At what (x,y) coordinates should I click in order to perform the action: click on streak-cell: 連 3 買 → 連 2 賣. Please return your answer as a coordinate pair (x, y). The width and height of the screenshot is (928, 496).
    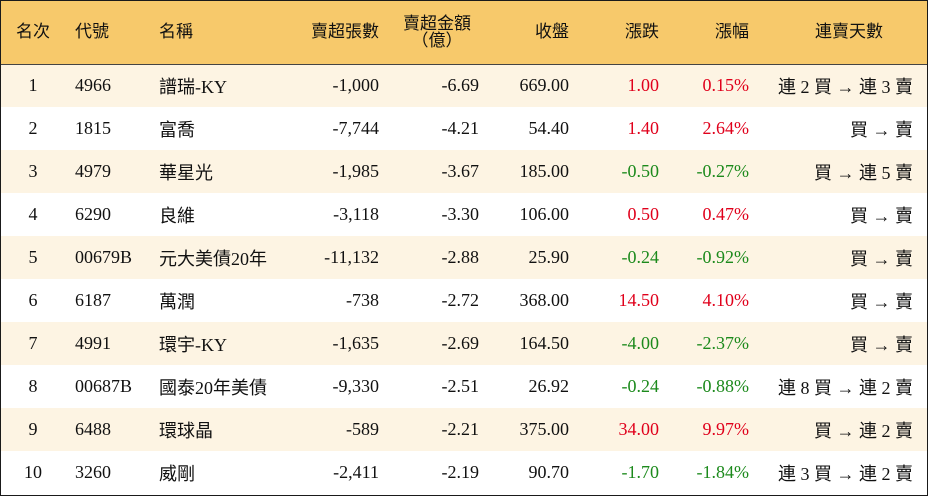
    Looking at the image, I should click on (845, 473).